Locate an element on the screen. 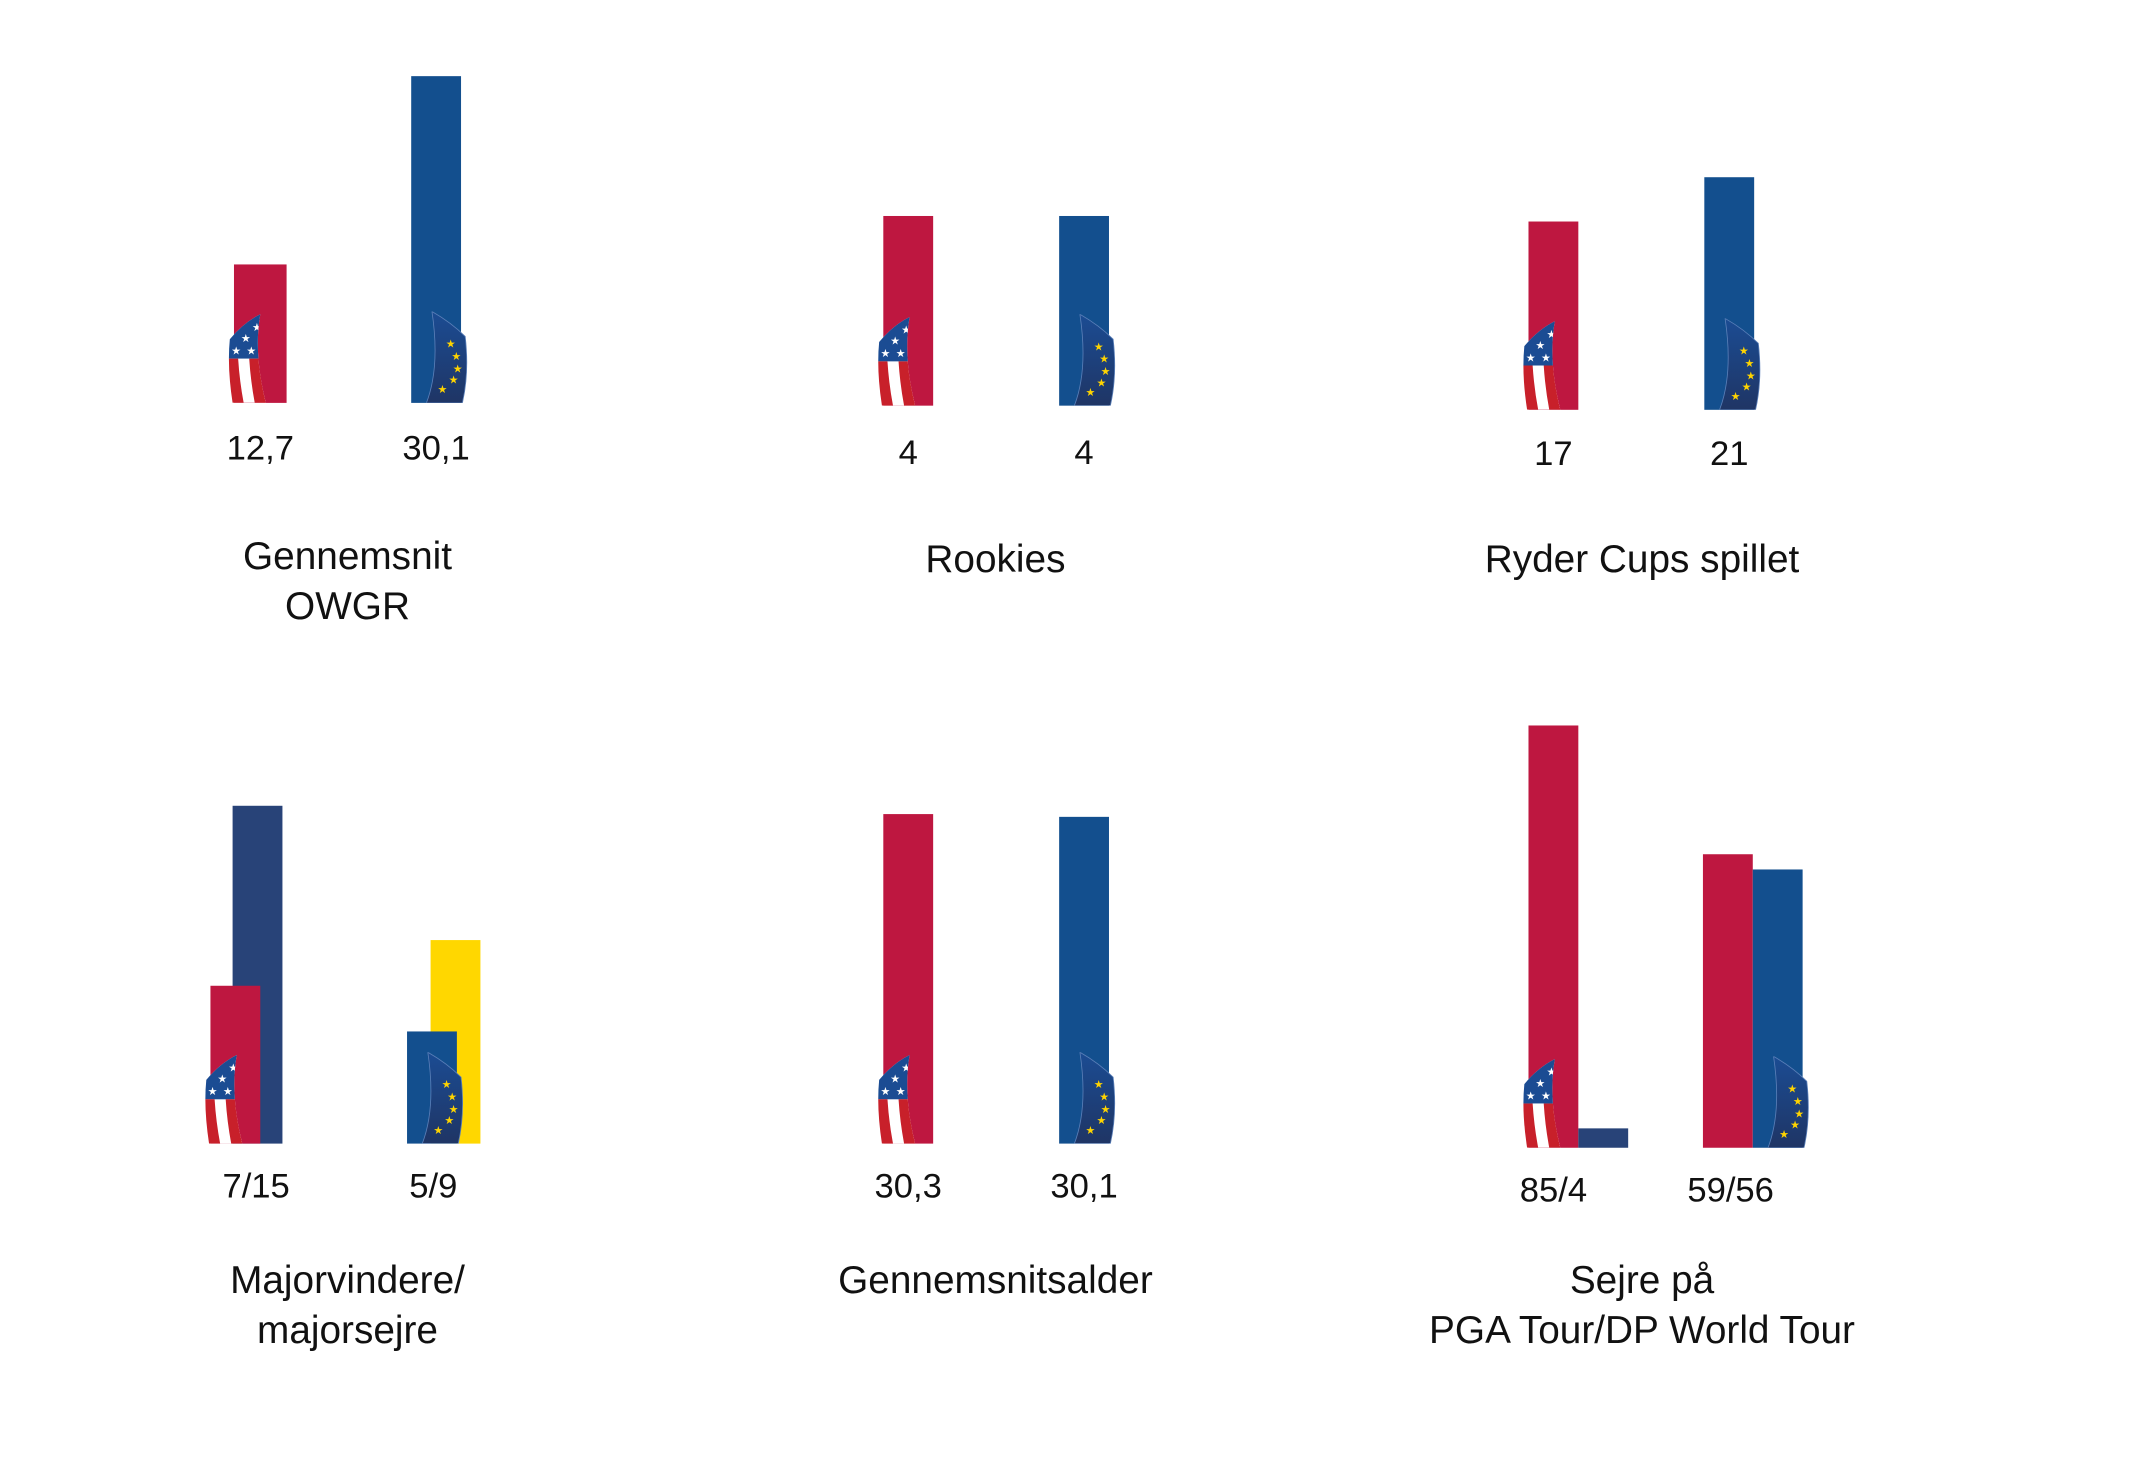 This screenshot has height=1458, width=2146. chart-title: Sejre på PGA Tour/DP World Tour is located at coordinates (1642, 1306).